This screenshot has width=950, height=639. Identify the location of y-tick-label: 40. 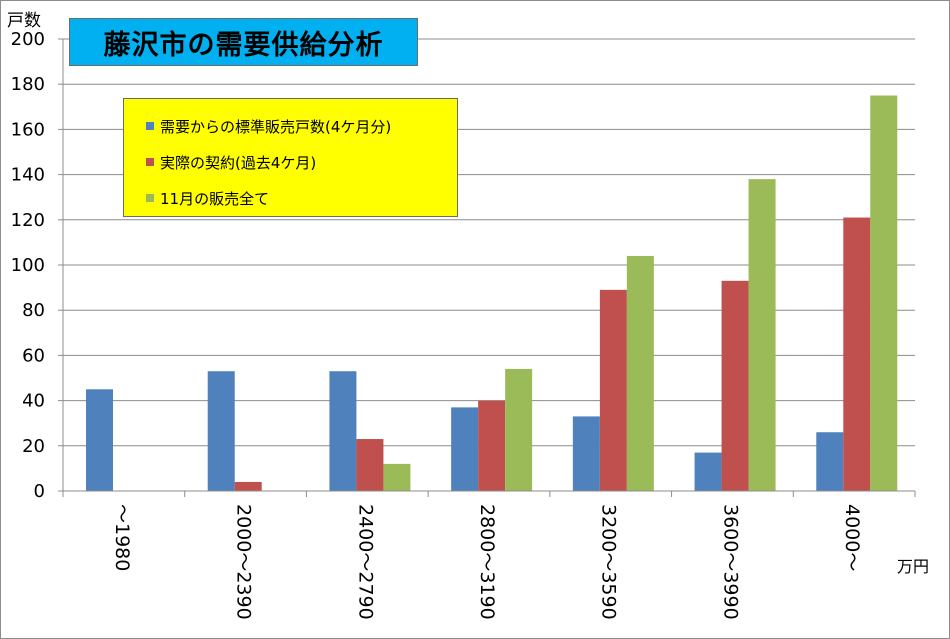
(33, 401).